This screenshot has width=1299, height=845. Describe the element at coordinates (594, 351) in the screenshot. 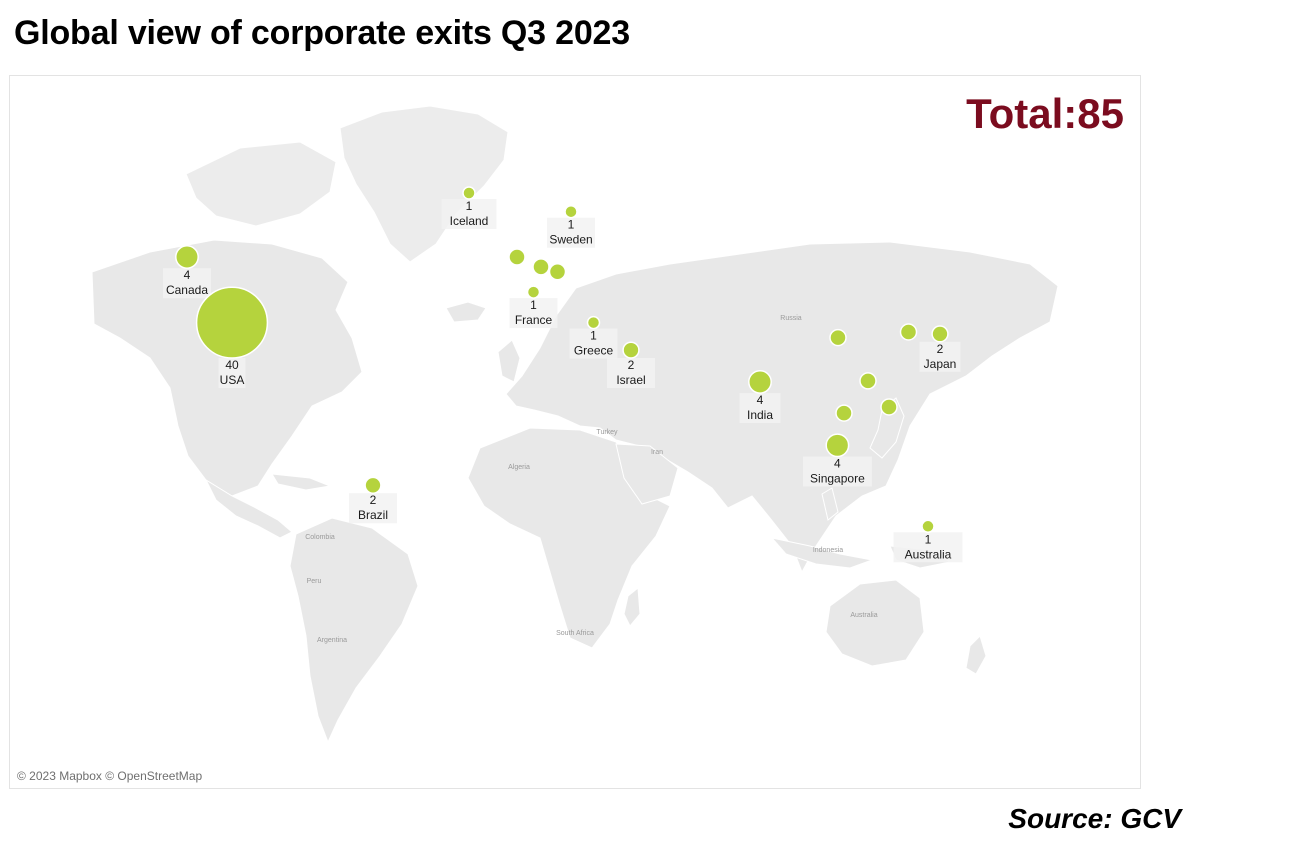

I see `country-label-greece: Greece` at that location.